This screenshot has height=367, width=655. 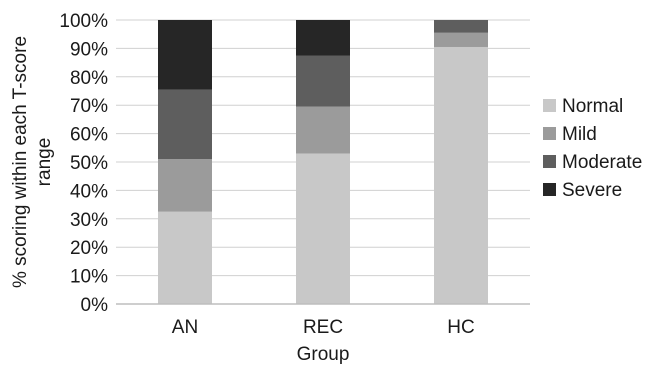 I want to click on y-tick-label: 90%, so click(x=89, y=49).